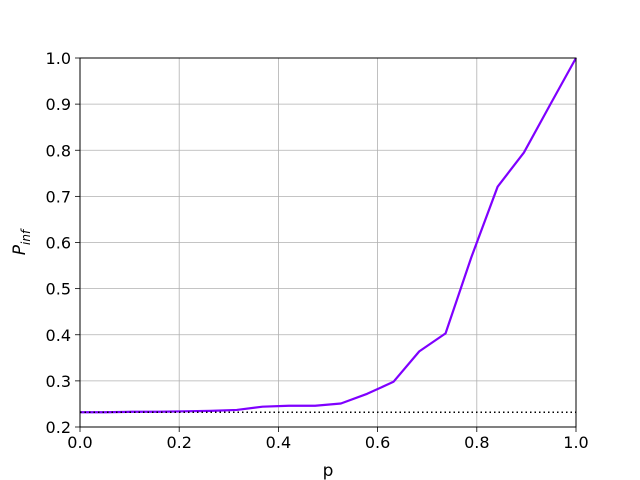  I want to click on y-tick-label: 0.6, so click(58, 243).